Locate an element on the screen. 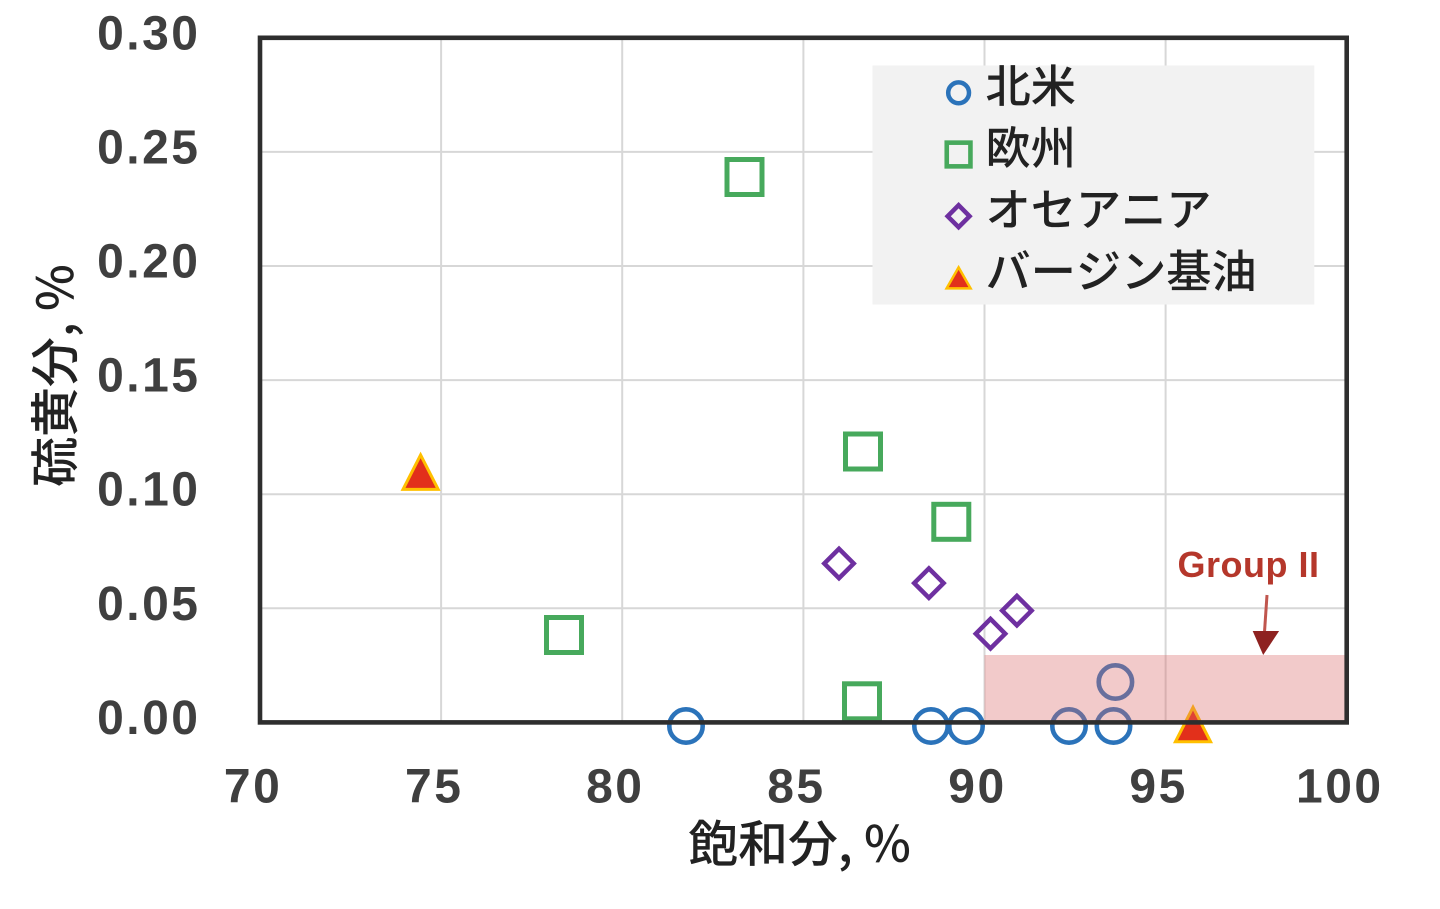  svg-text: 0.05 is located at coordinates (148, 604).